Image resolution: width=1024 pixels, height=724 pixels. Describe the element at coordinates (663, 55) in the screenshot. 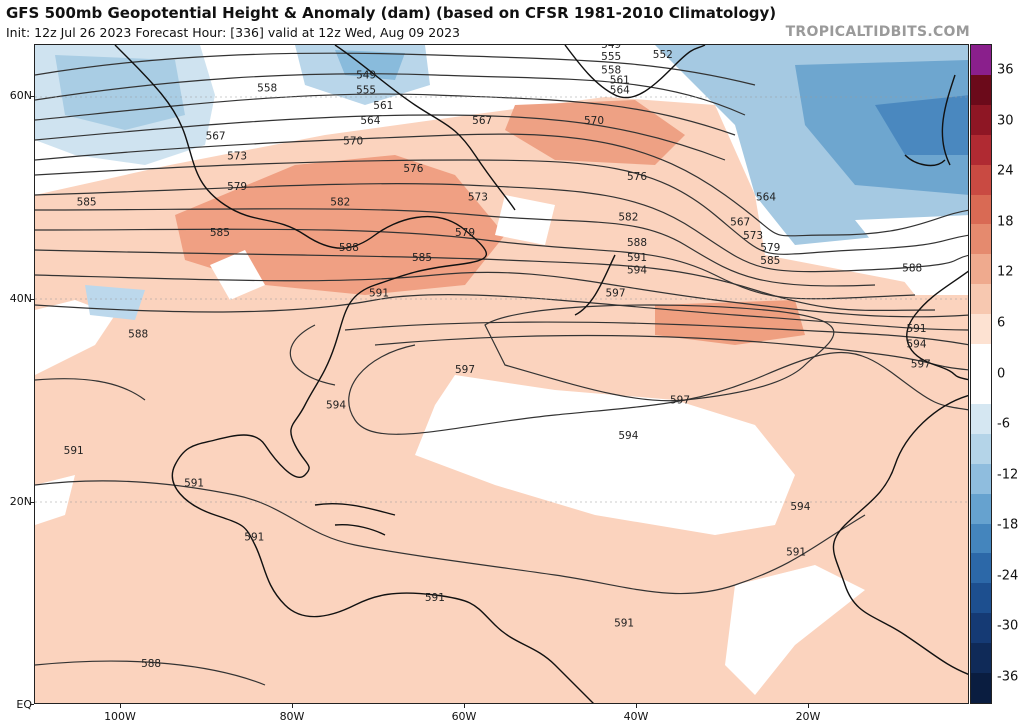

I see `contour-label: 552` at that location.